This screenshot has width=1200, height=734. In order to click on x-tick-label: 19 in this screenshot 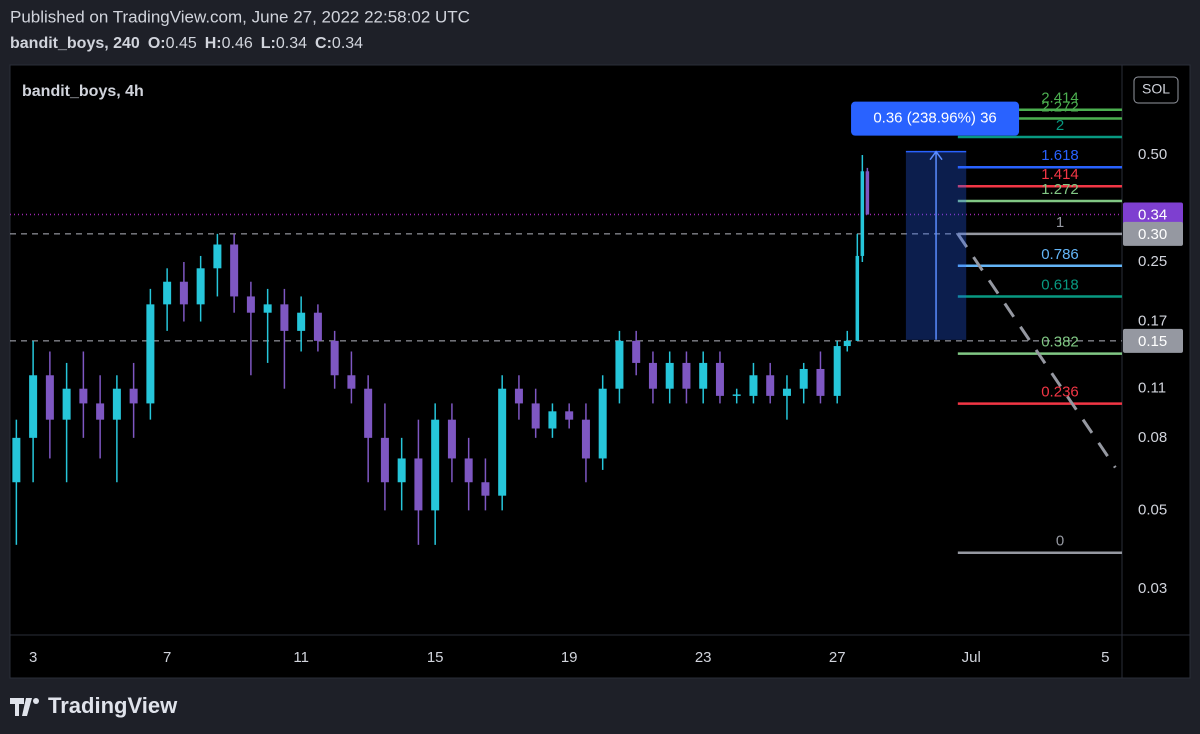, I will do `click(569, 657)`.